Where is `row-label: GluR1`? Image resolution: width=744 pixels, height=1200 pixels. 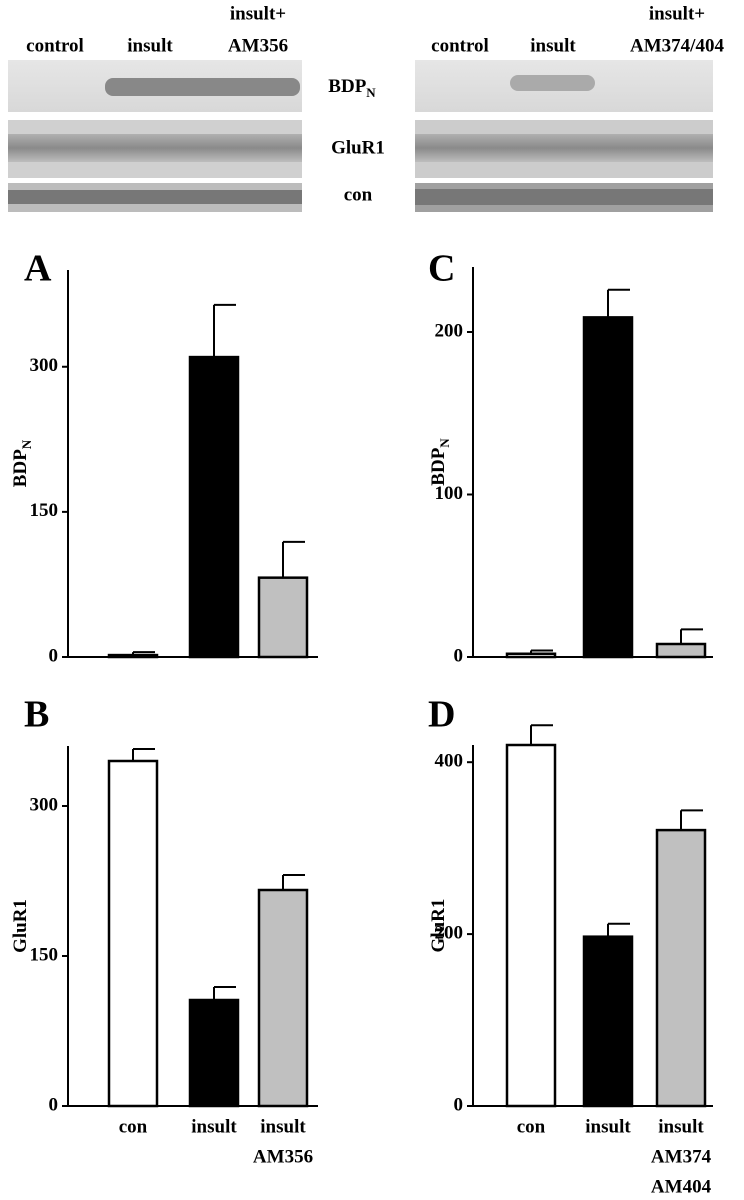 row-label: GluR1 is located at coordinates (358, 147).